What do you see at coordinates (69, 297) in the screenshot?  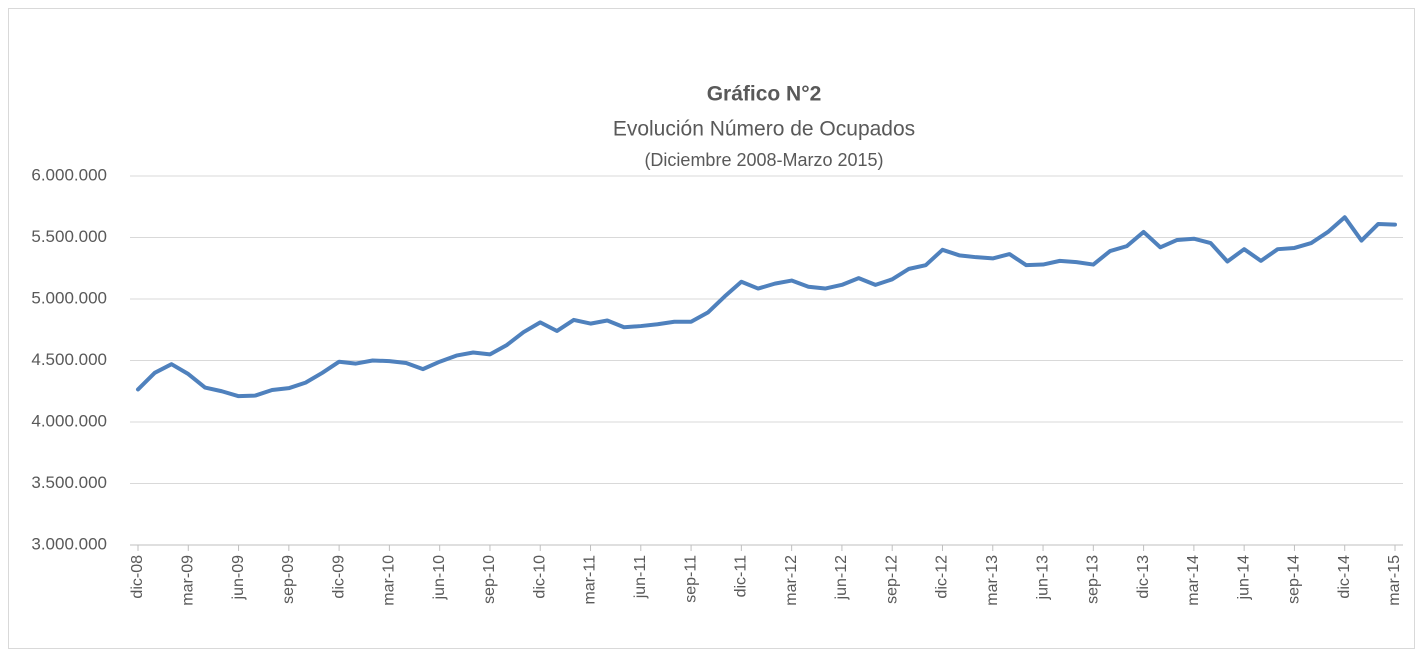 I see `y-tick-label: 5.000.000` at bounding box center [69, 297].